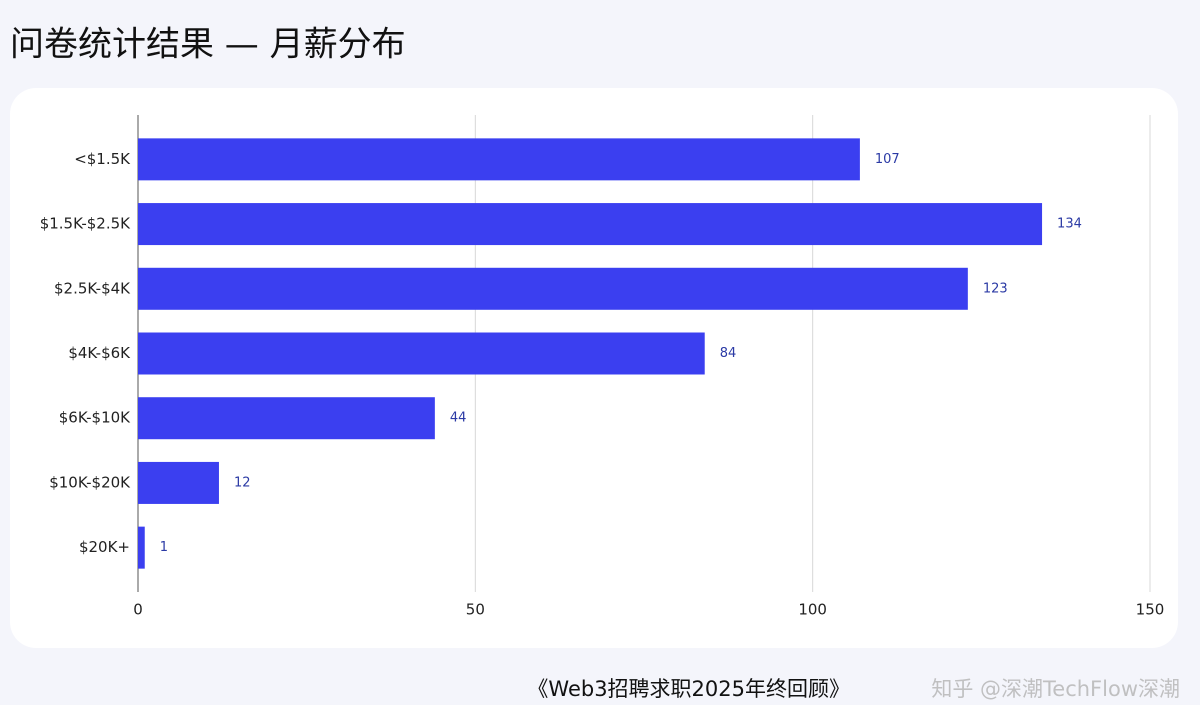 Image resolution: width=1200 pixels, height=705 pixels. I want to click on value-label: 44, so click(458, 418).